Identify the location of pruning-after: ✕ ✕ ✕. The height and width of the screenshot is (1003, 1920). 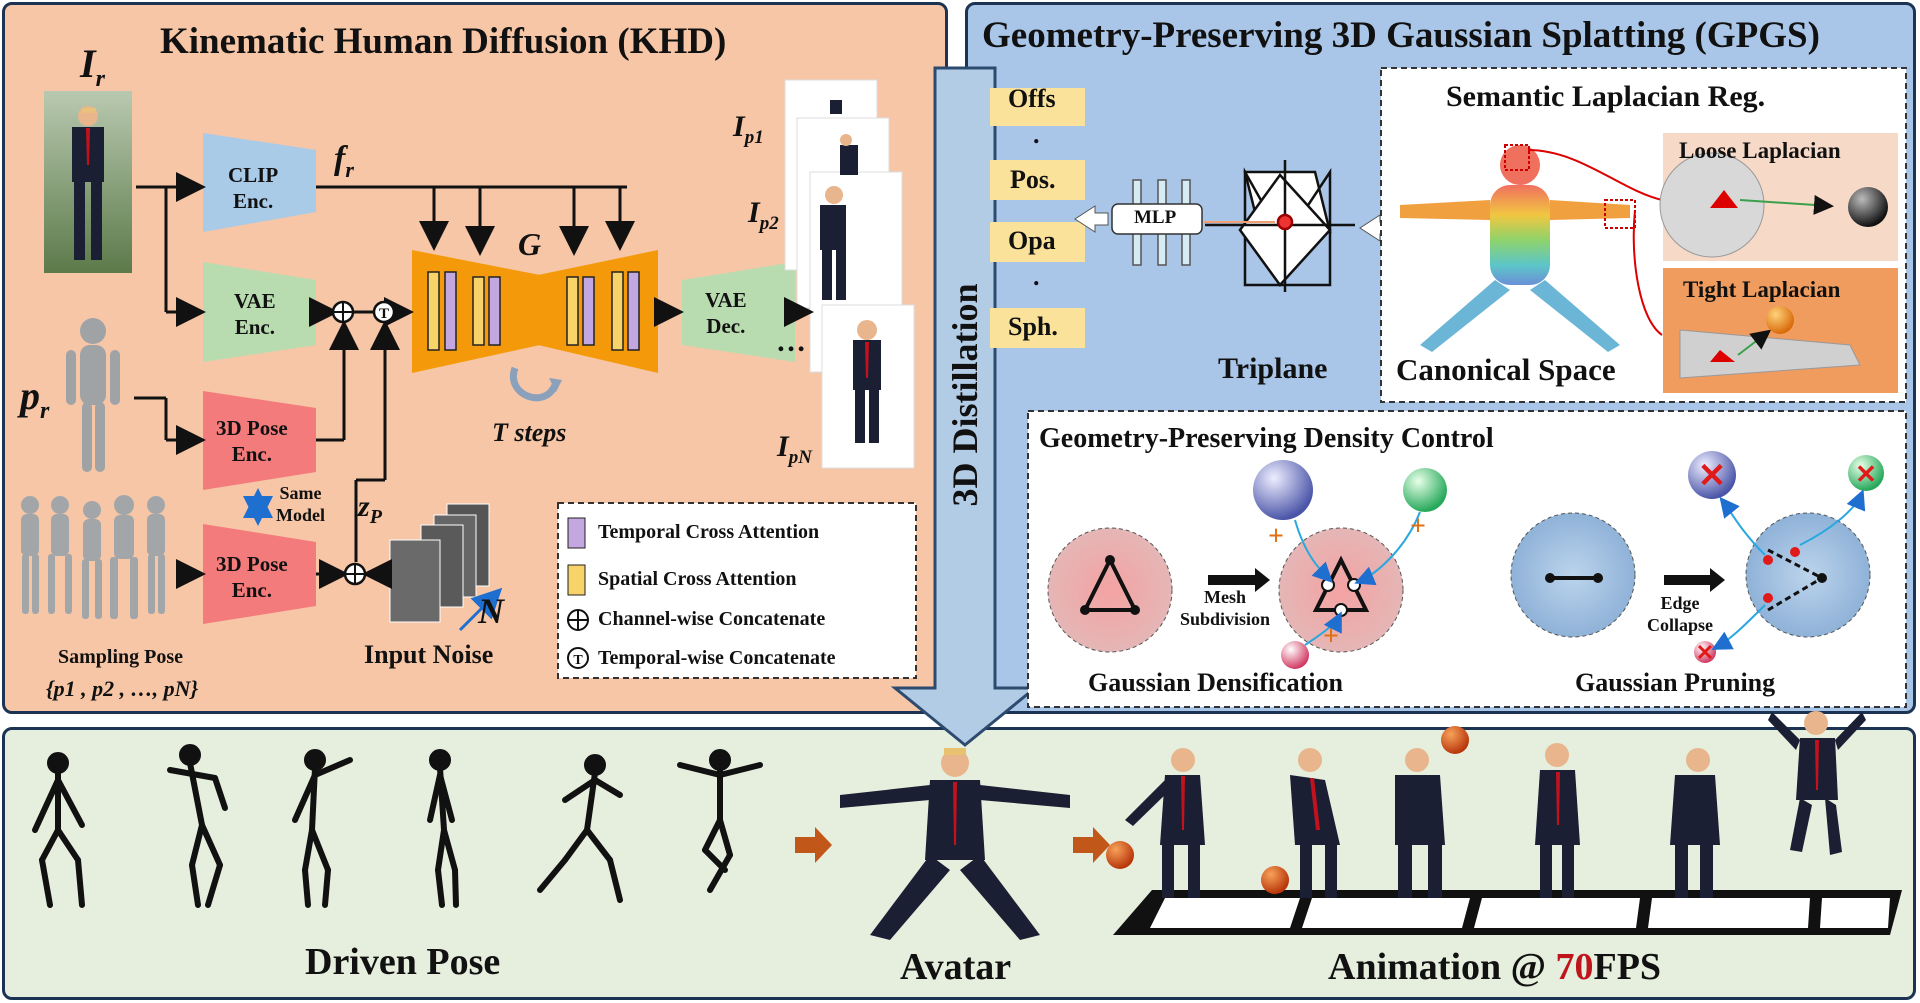
(1786, 558).